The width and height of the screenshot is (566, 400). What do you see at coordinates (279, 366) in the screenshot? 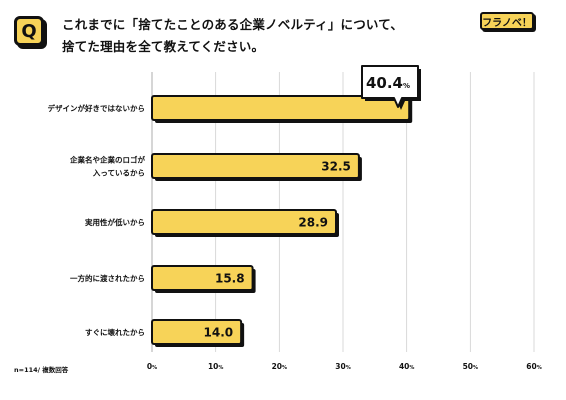
I see `x-tick-label: 20%` at bounding box center [279, 366].